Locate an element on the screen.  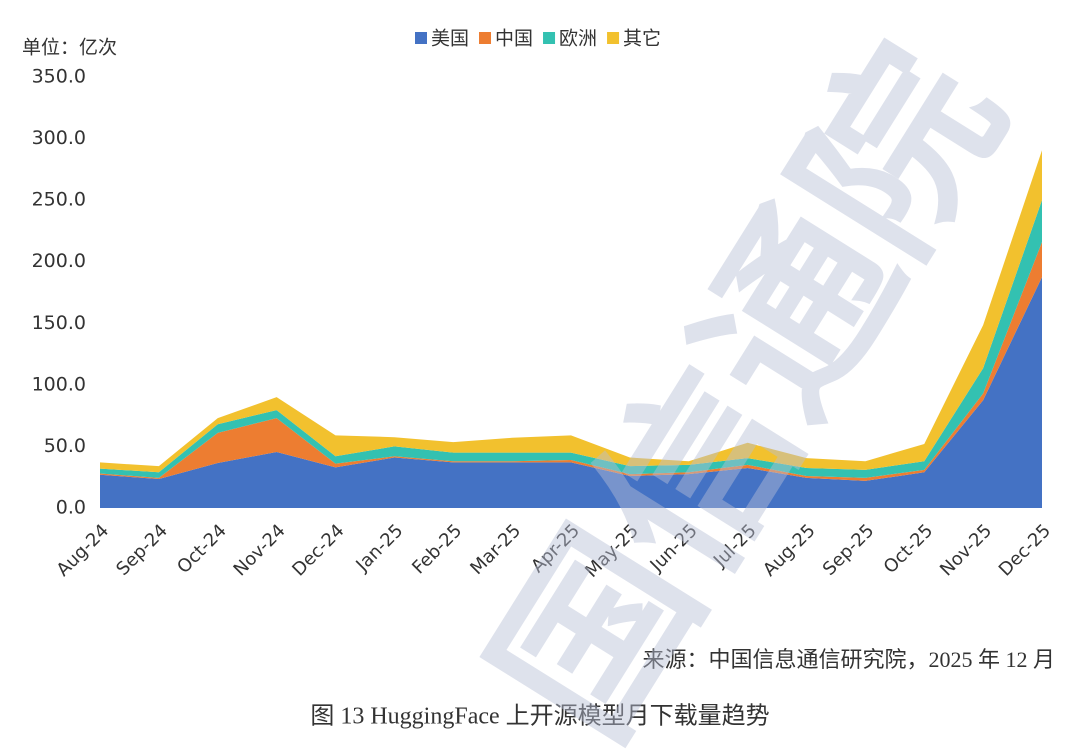
legend-label: 美国 is located at coordinates (450, 39).